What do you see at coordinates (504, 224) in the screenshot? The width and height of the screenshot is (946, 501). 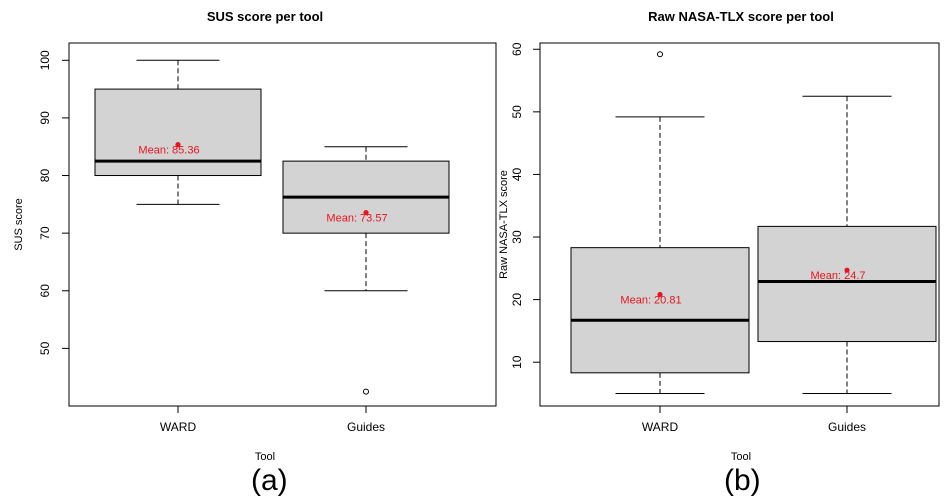 I see `y-axis-label: Raw NASA-TLX score` at bounding box center [504, 224].